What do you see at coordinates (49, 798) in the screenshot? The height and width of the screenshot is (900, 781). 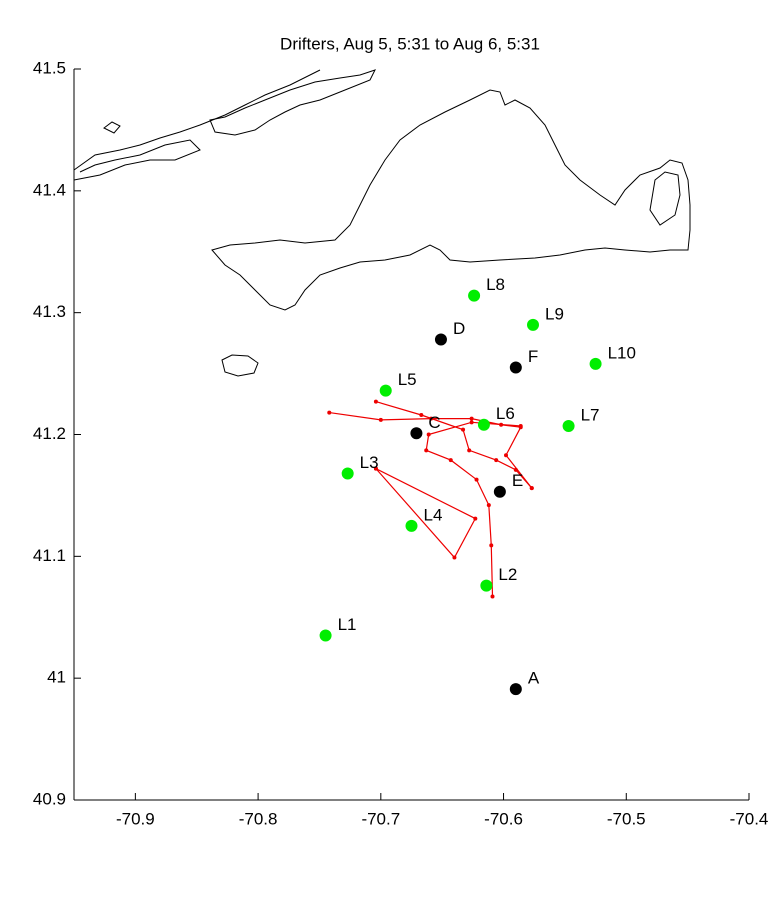 I see `y-tick-label: 40.9` at bounding box center [49, 798].